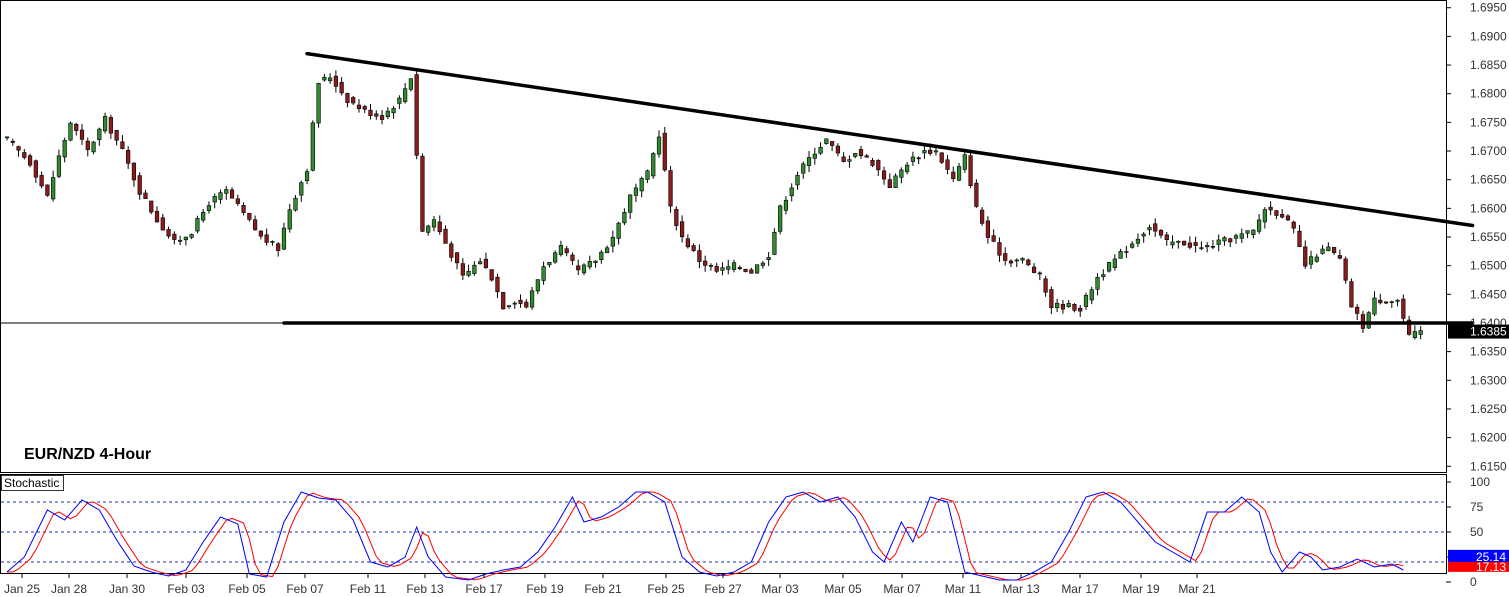 The image size is (1509, 597). I want to click on chart-title: EUR/NZD 4-Hour, so click(87, 454).